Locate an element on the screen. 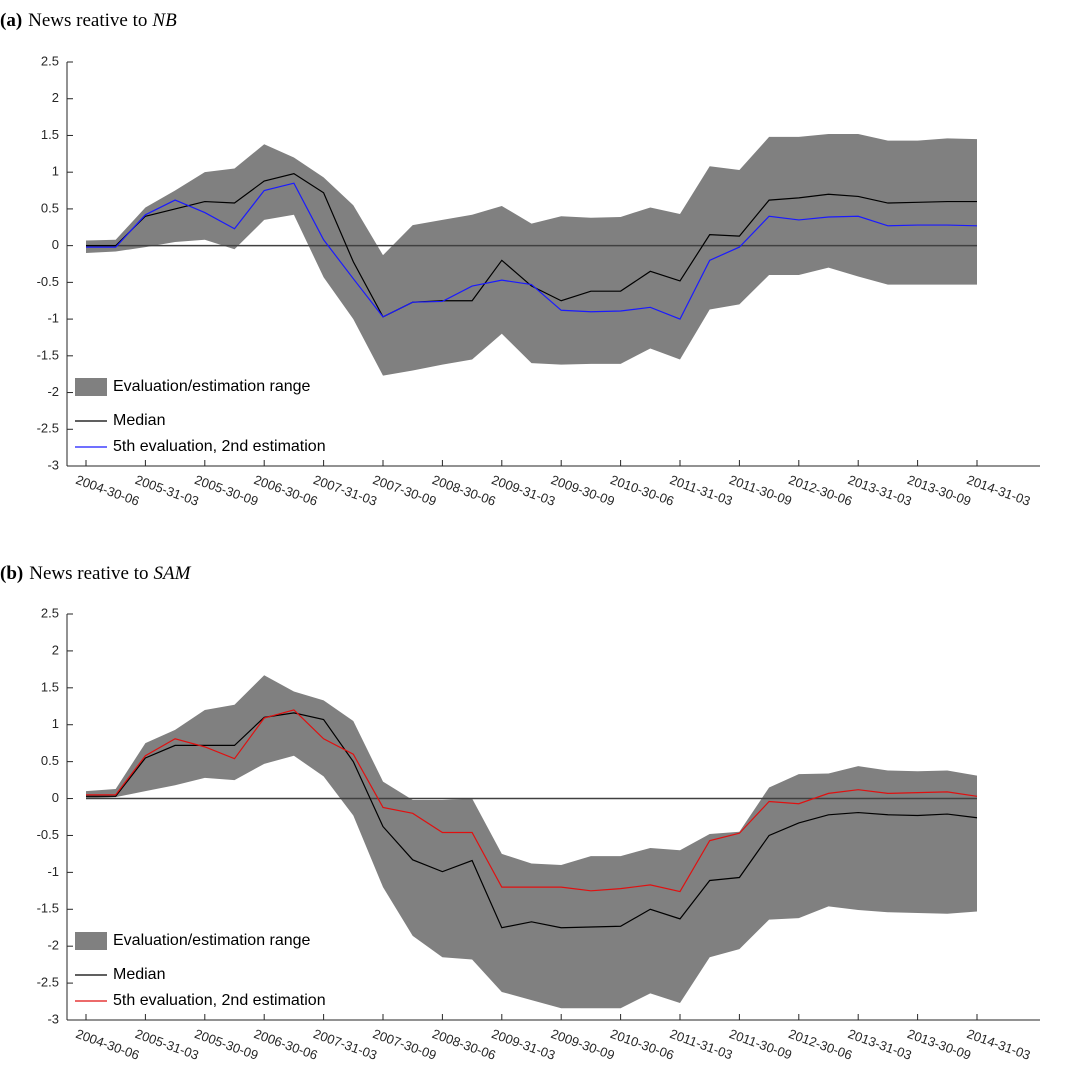  panel-label: (b) is located at coordinates (11, 573).